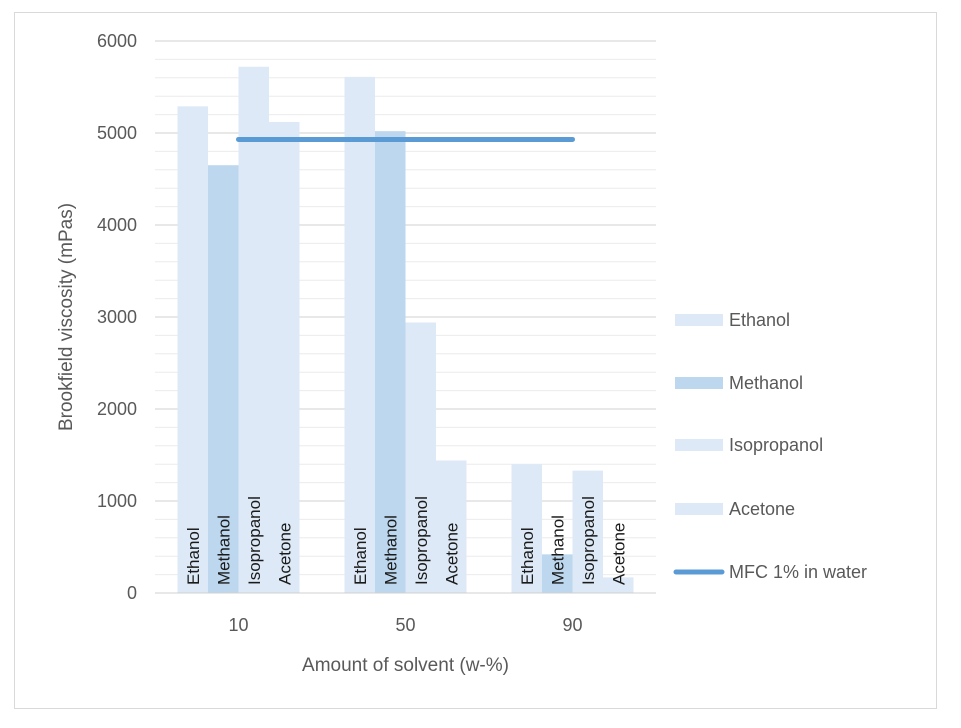 The width and height of the screenshot is (961, 728). What do you see at coordinates (572, 625) in the screenshot?
I see `x-tick-label: 90` at bounding box center [572, 625].